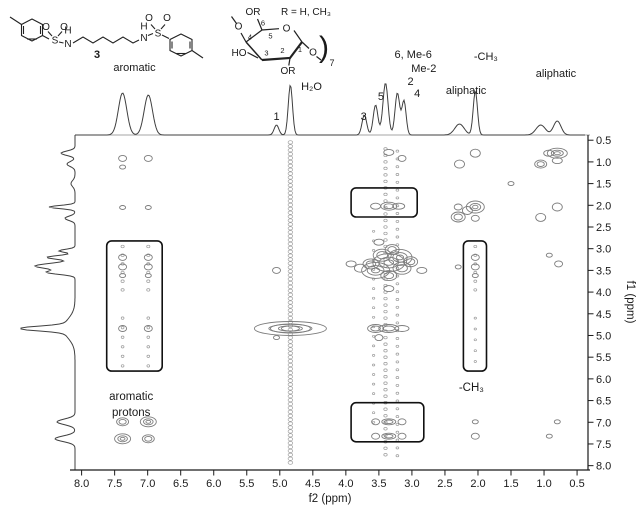 The image size is (637, 510). I want to click on top-1d-trace, so click(330, 109).